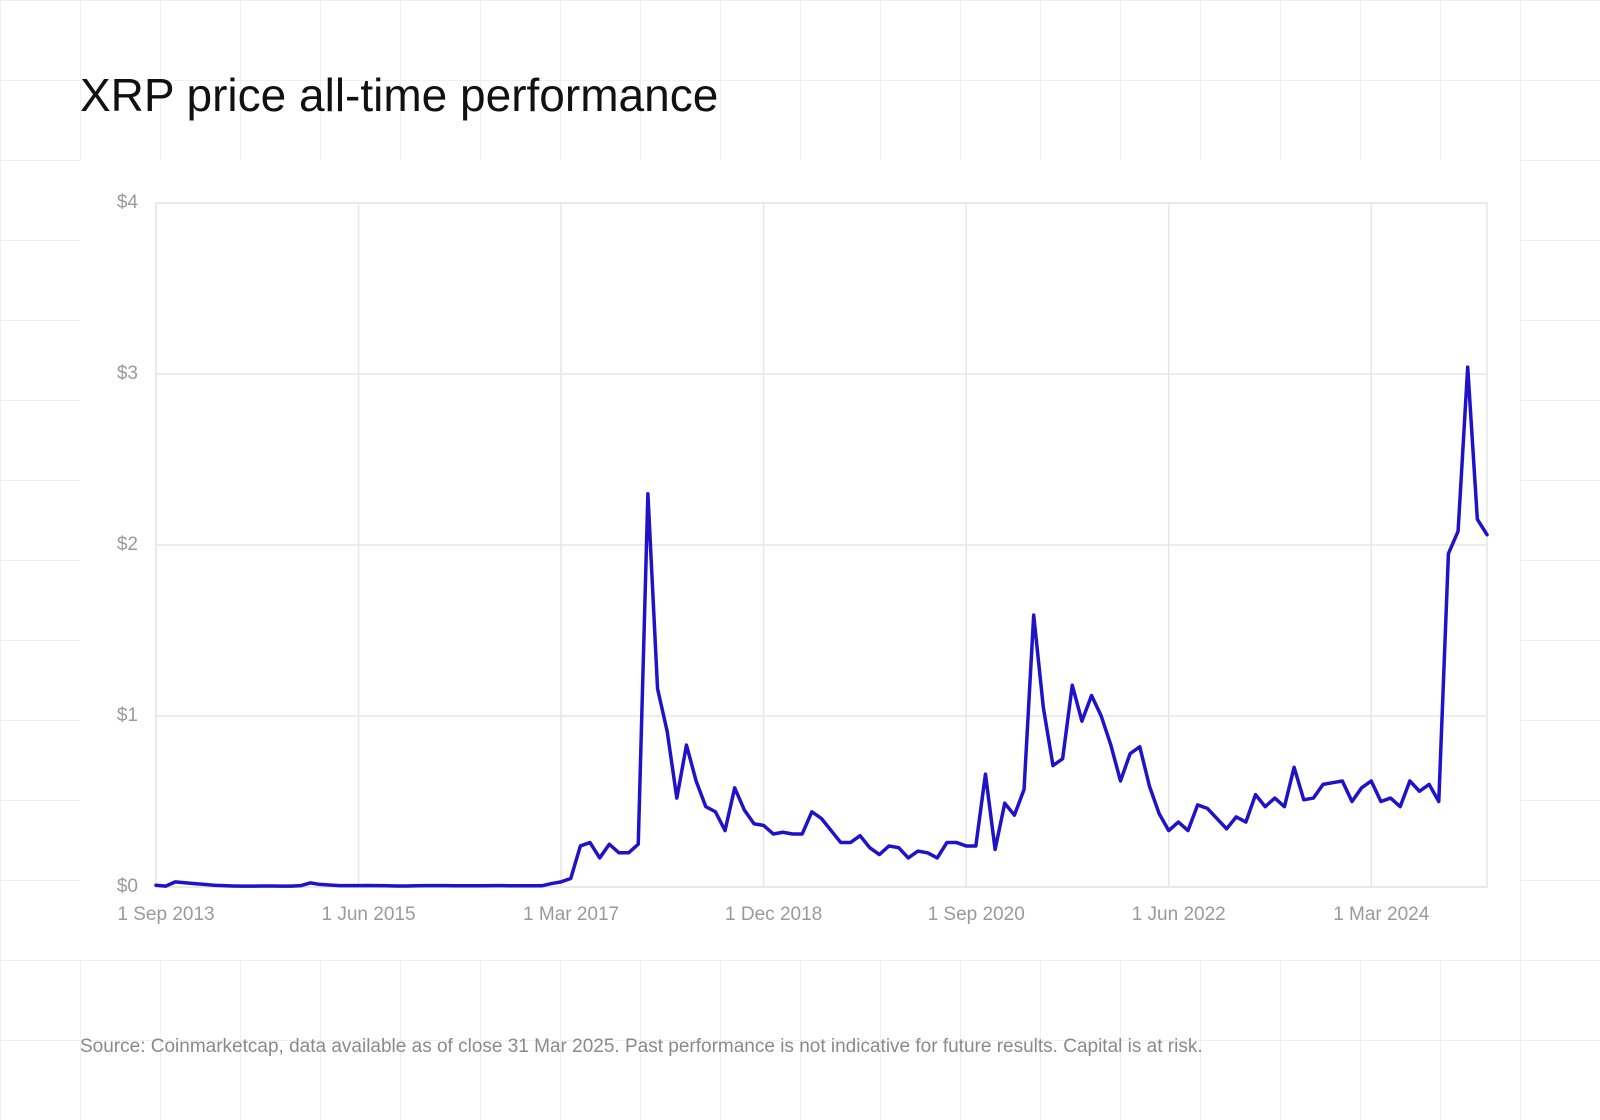 The height and width of the screenshot is (1120, 1600). What do you see at coordinates (165, 914) in the screenshot?
I see `x-tick-label: 1 Sep 2013` at bounding box center [165, 914].